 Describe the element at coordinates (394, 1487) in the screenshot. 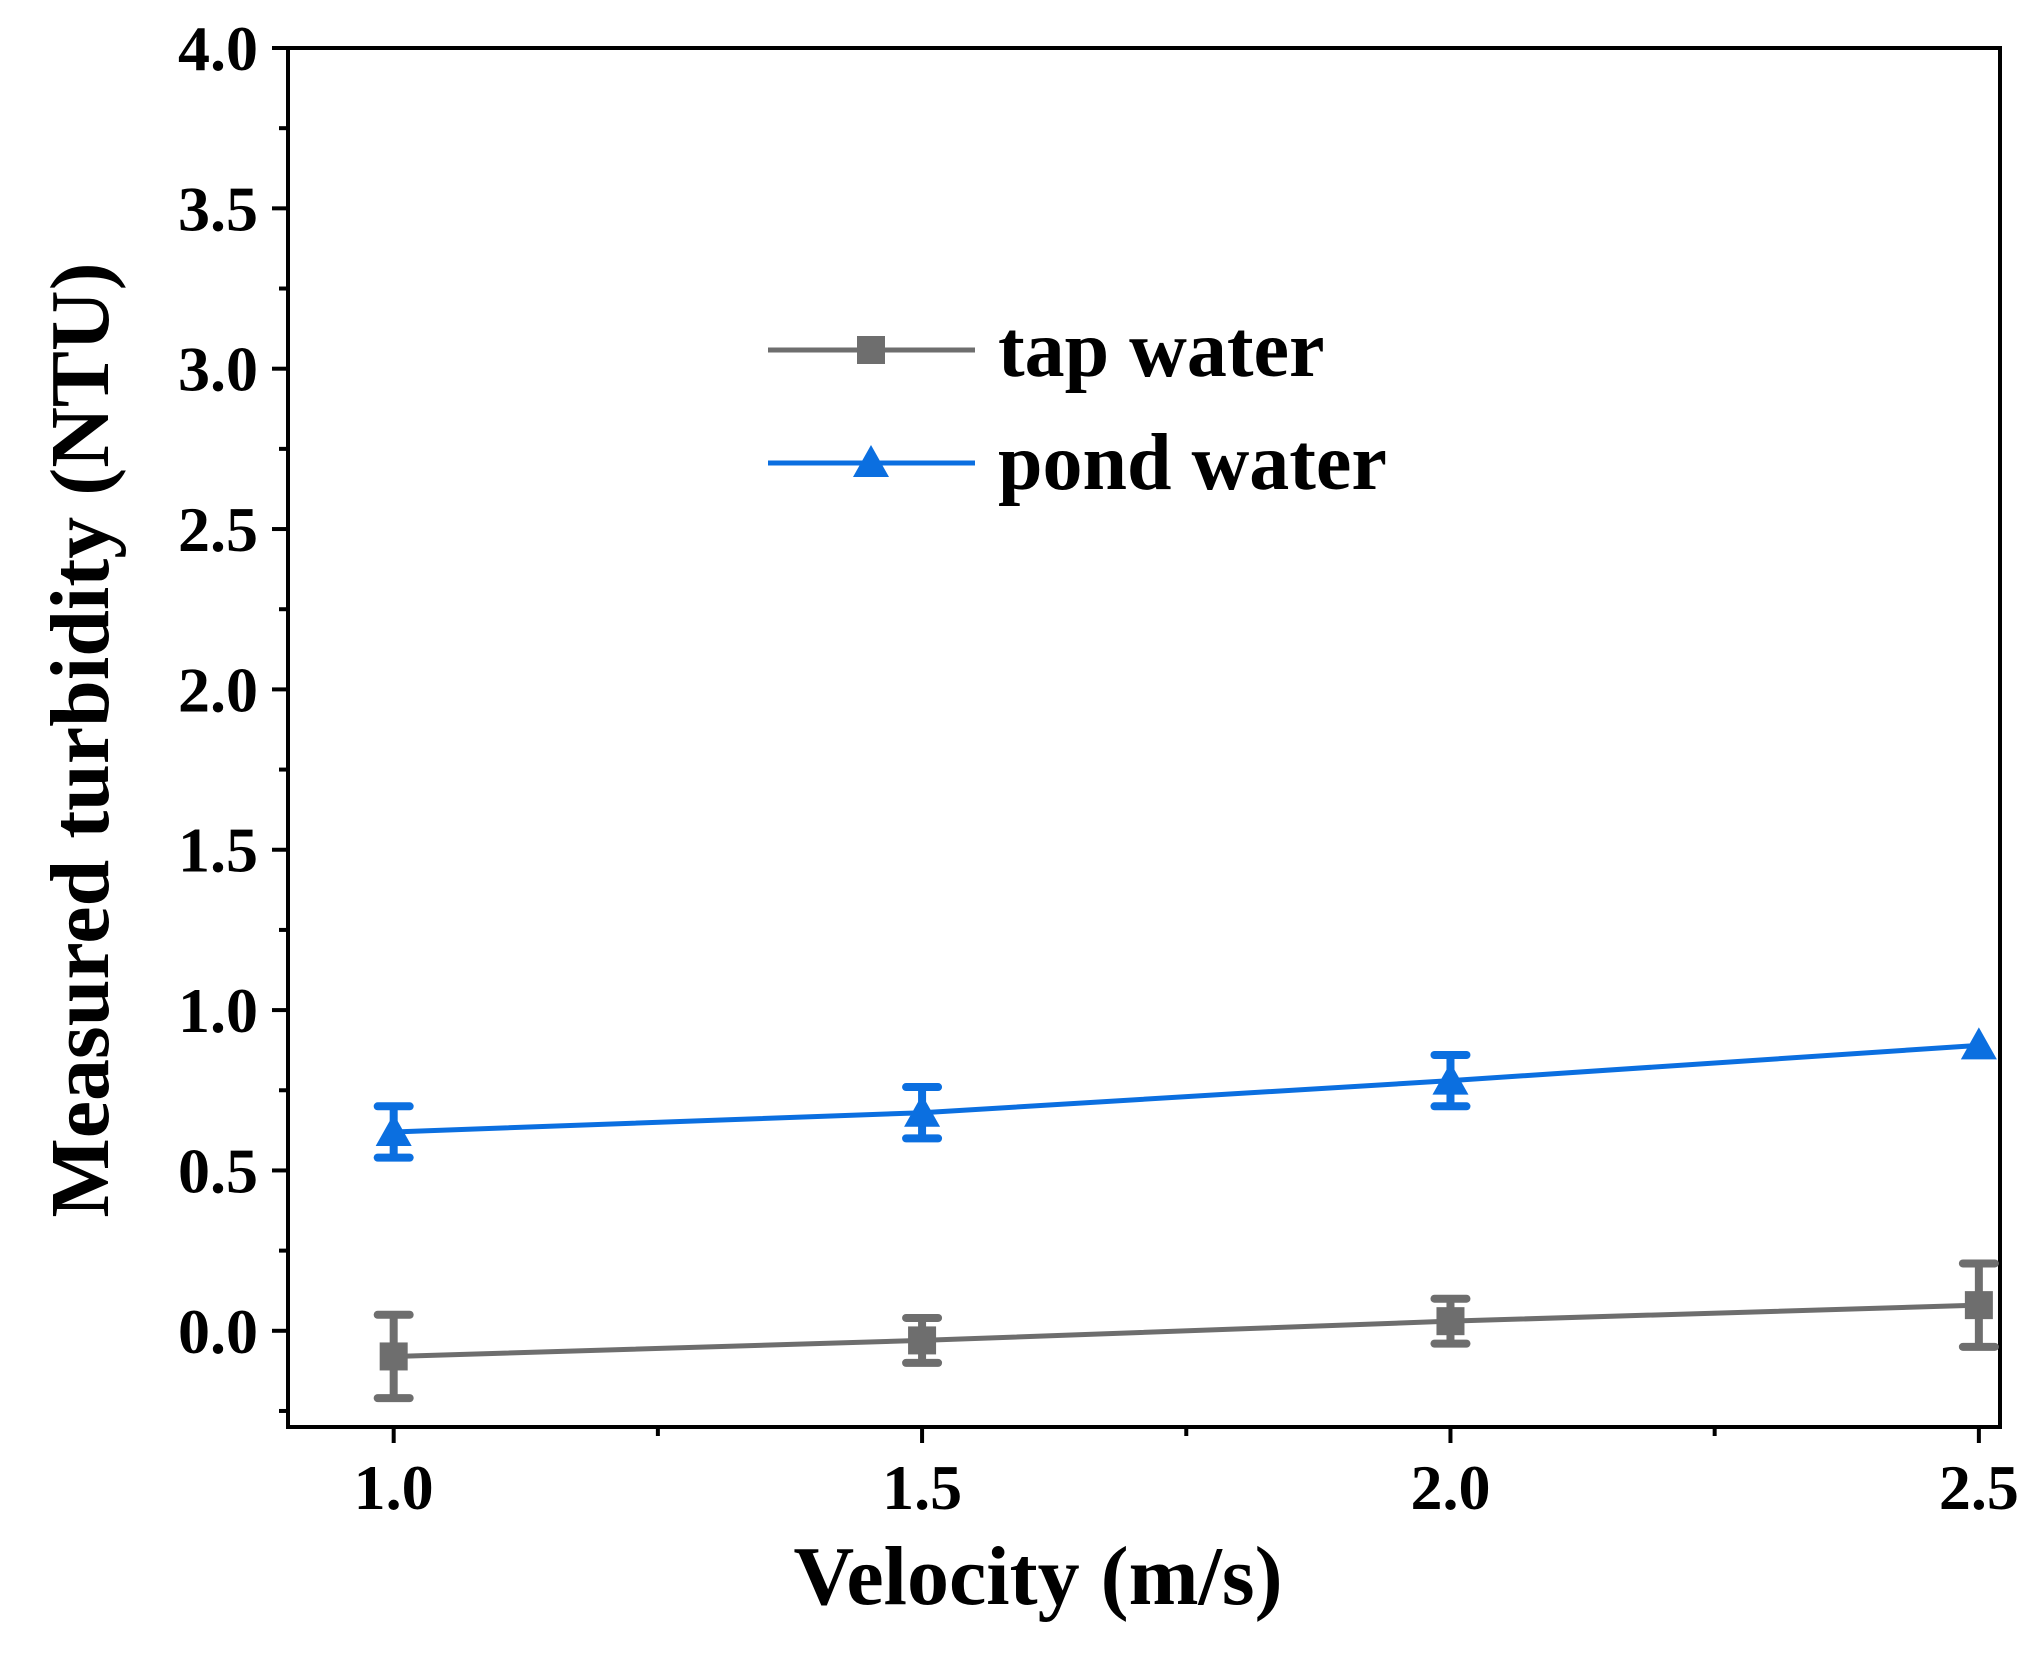

I see `x-tick-label: 1.0` at that location.